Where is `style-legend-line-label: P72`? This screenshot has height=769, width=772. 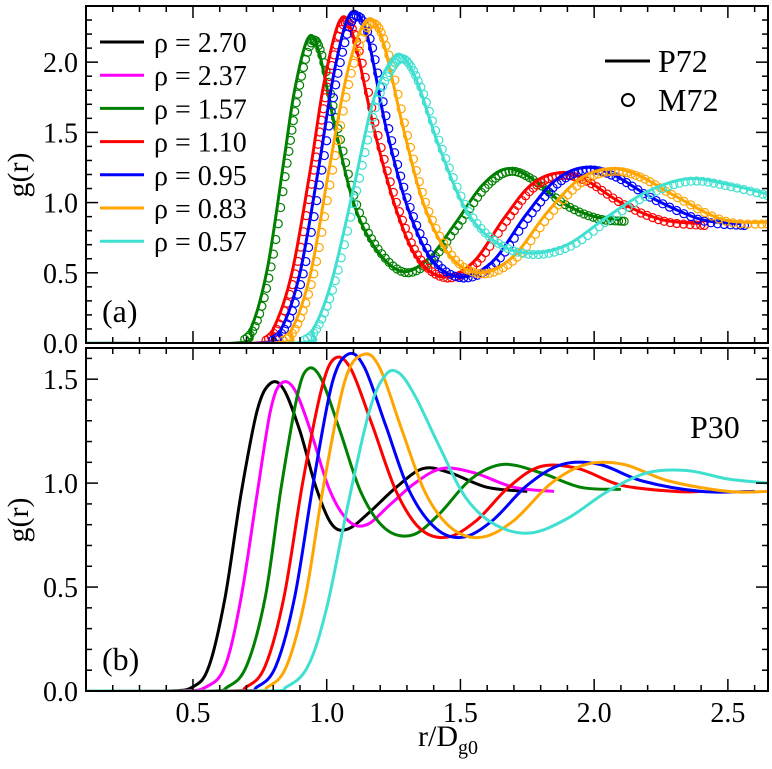 style-legend-line-label: P72 is located at coordinates (683, 61).